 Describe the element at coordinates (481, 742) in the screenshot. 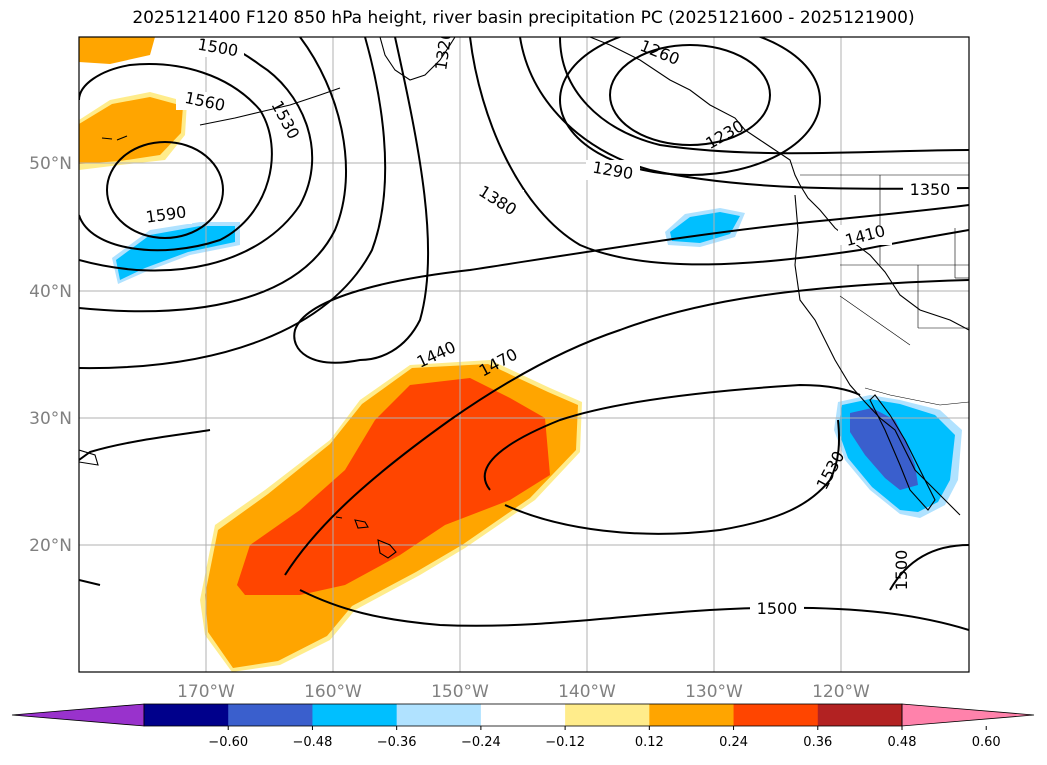

I see `colorbar-tick-label: −0.24` at that location.